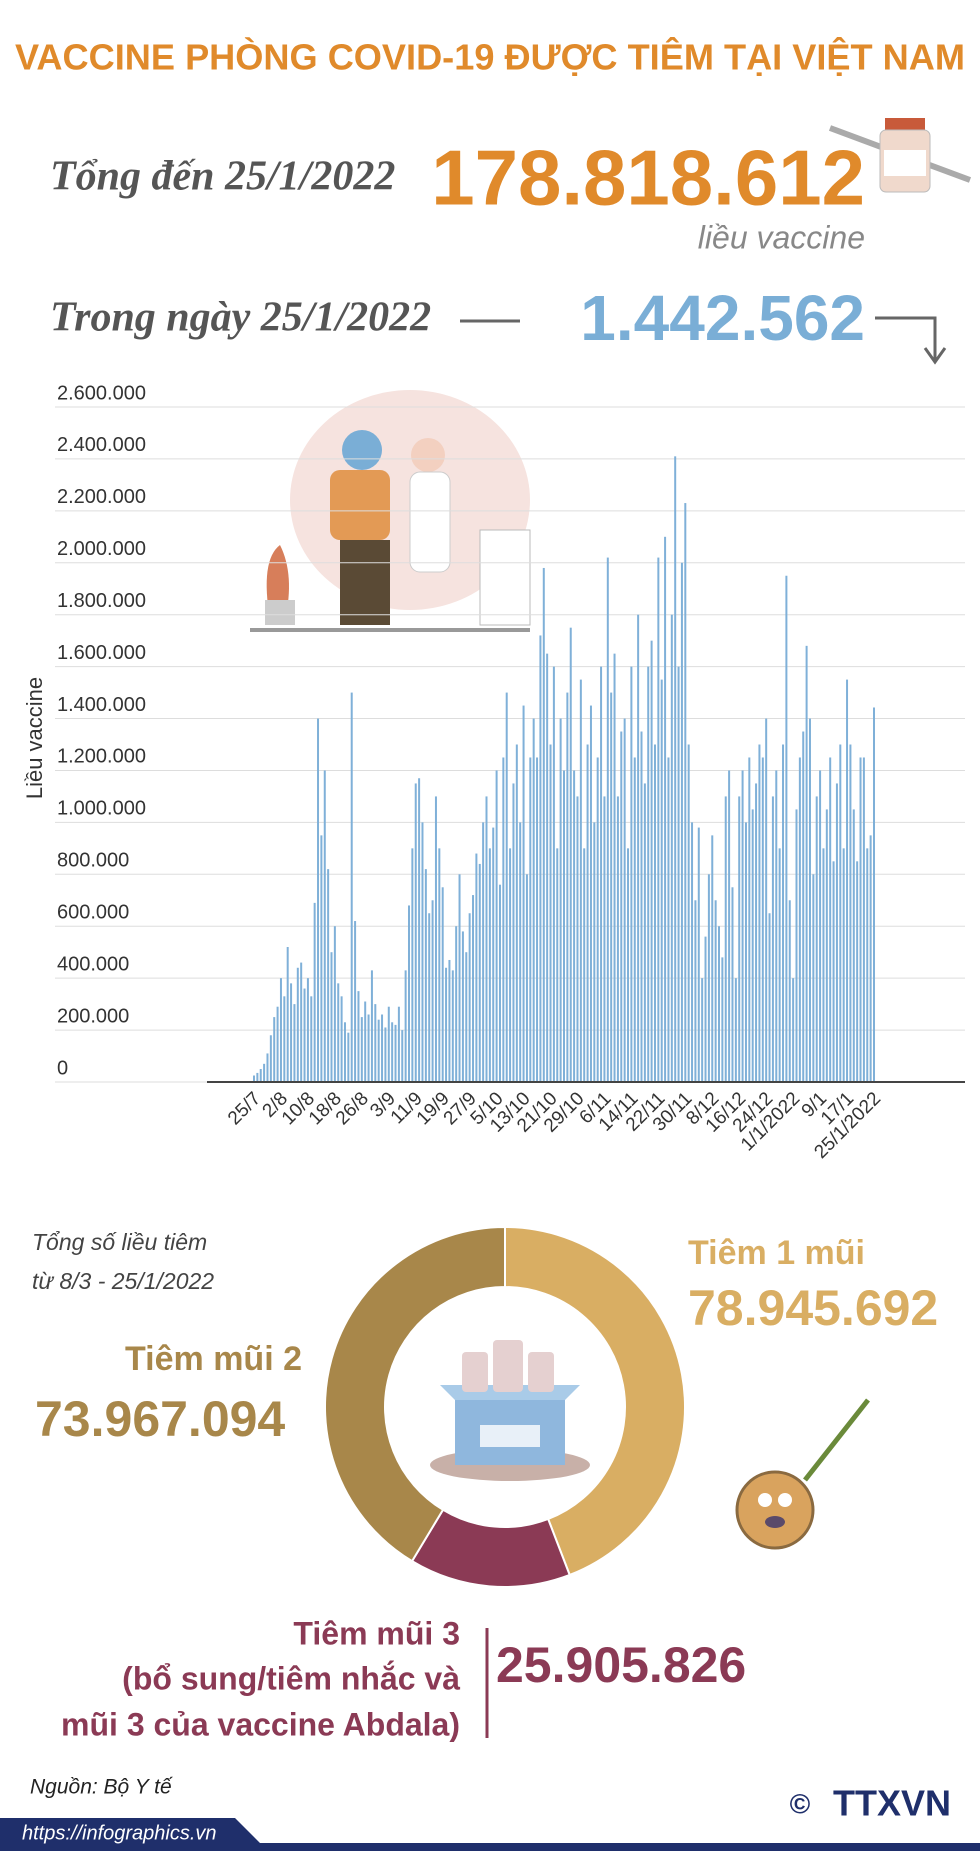 This screenshot has height=1851, width=980. Describe the element at coordinates (802, 1474) in the screenshot. I see `virus-icon` at that location.